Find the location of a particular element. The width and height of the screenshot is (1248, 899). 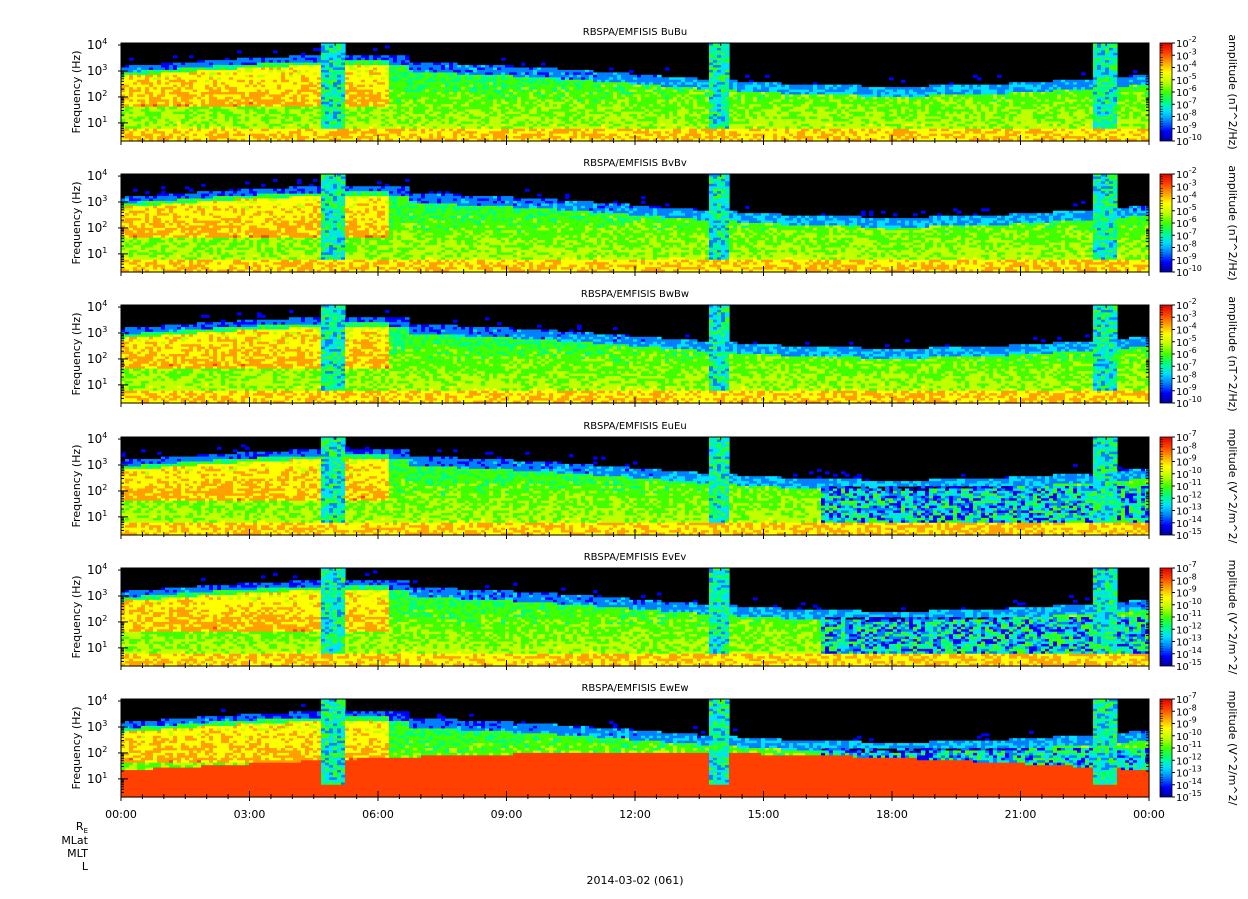

x-tick-label: 03:00 is located at coordinates (250, 814).